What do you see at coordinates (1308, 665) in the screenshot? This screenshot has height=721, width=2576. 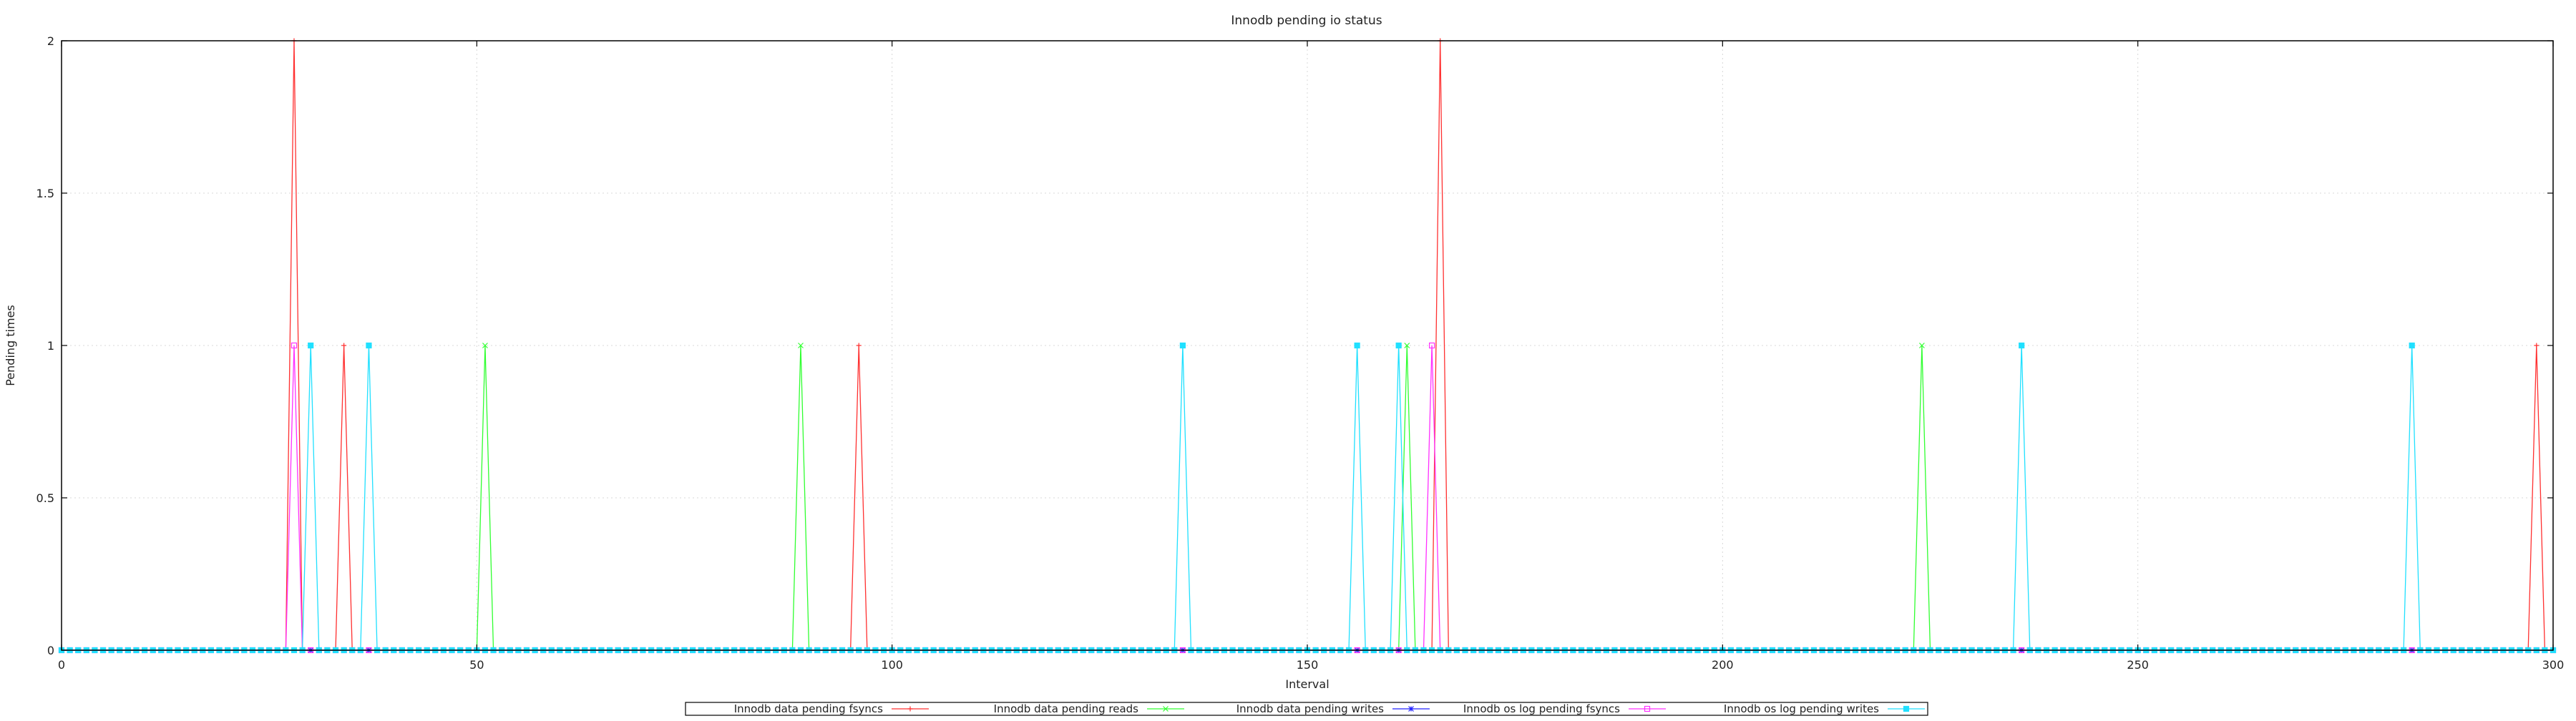 I see `x-tick-label: 150` at bounding box center [1308, 665].